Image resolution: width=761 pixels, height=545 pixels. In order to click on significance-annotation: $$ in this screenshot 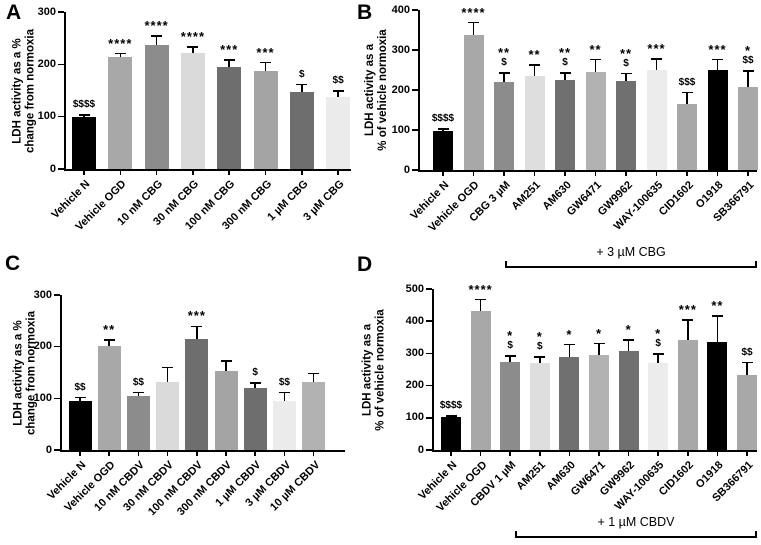, I will do `click(739, 352)`.